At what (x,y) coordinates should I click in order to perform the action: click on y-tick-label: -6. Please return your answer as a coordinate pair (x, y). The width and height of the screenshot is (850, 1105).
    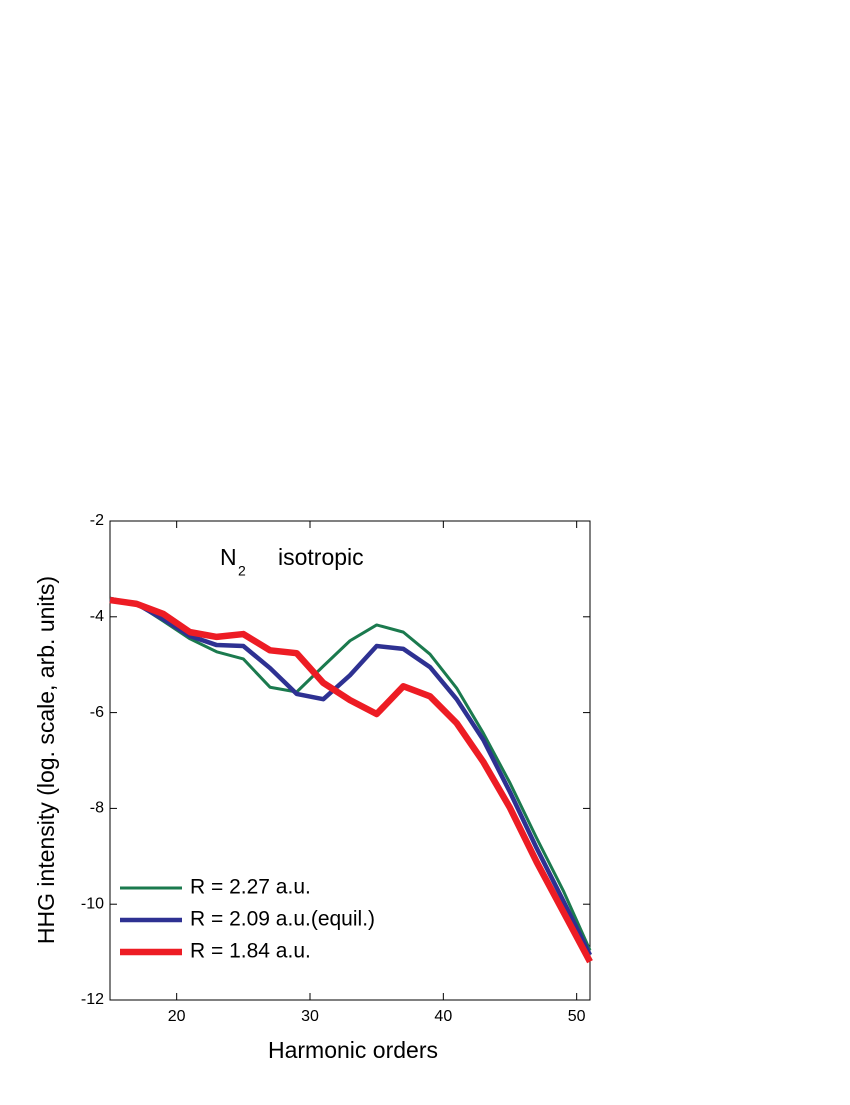
    Looking at the image, I should click on (97, 712).